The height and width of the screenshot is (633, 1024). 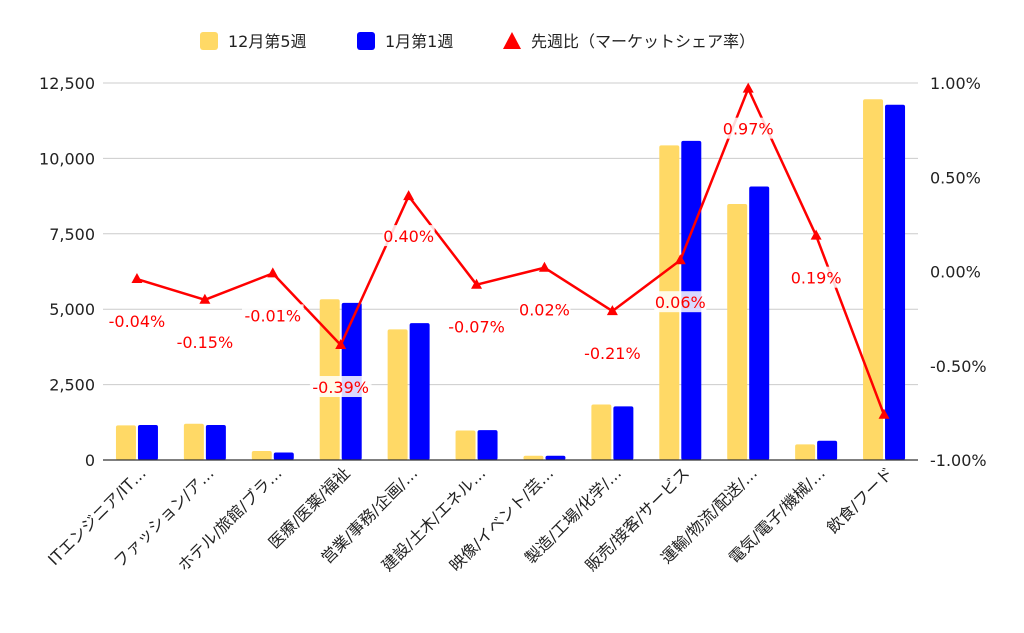 I want to click on data-label: -0.07%, so click(x=476, y=327).